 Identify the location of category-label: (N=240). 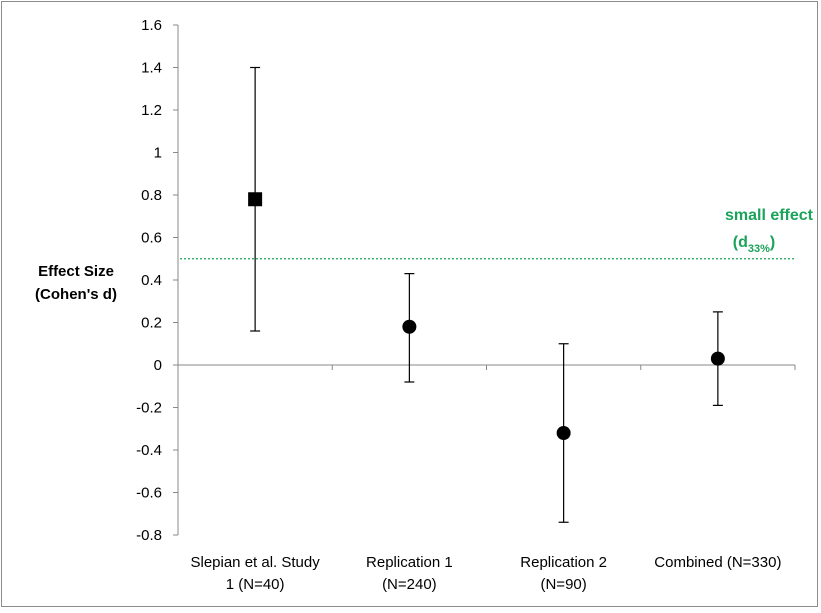
(409, 584).